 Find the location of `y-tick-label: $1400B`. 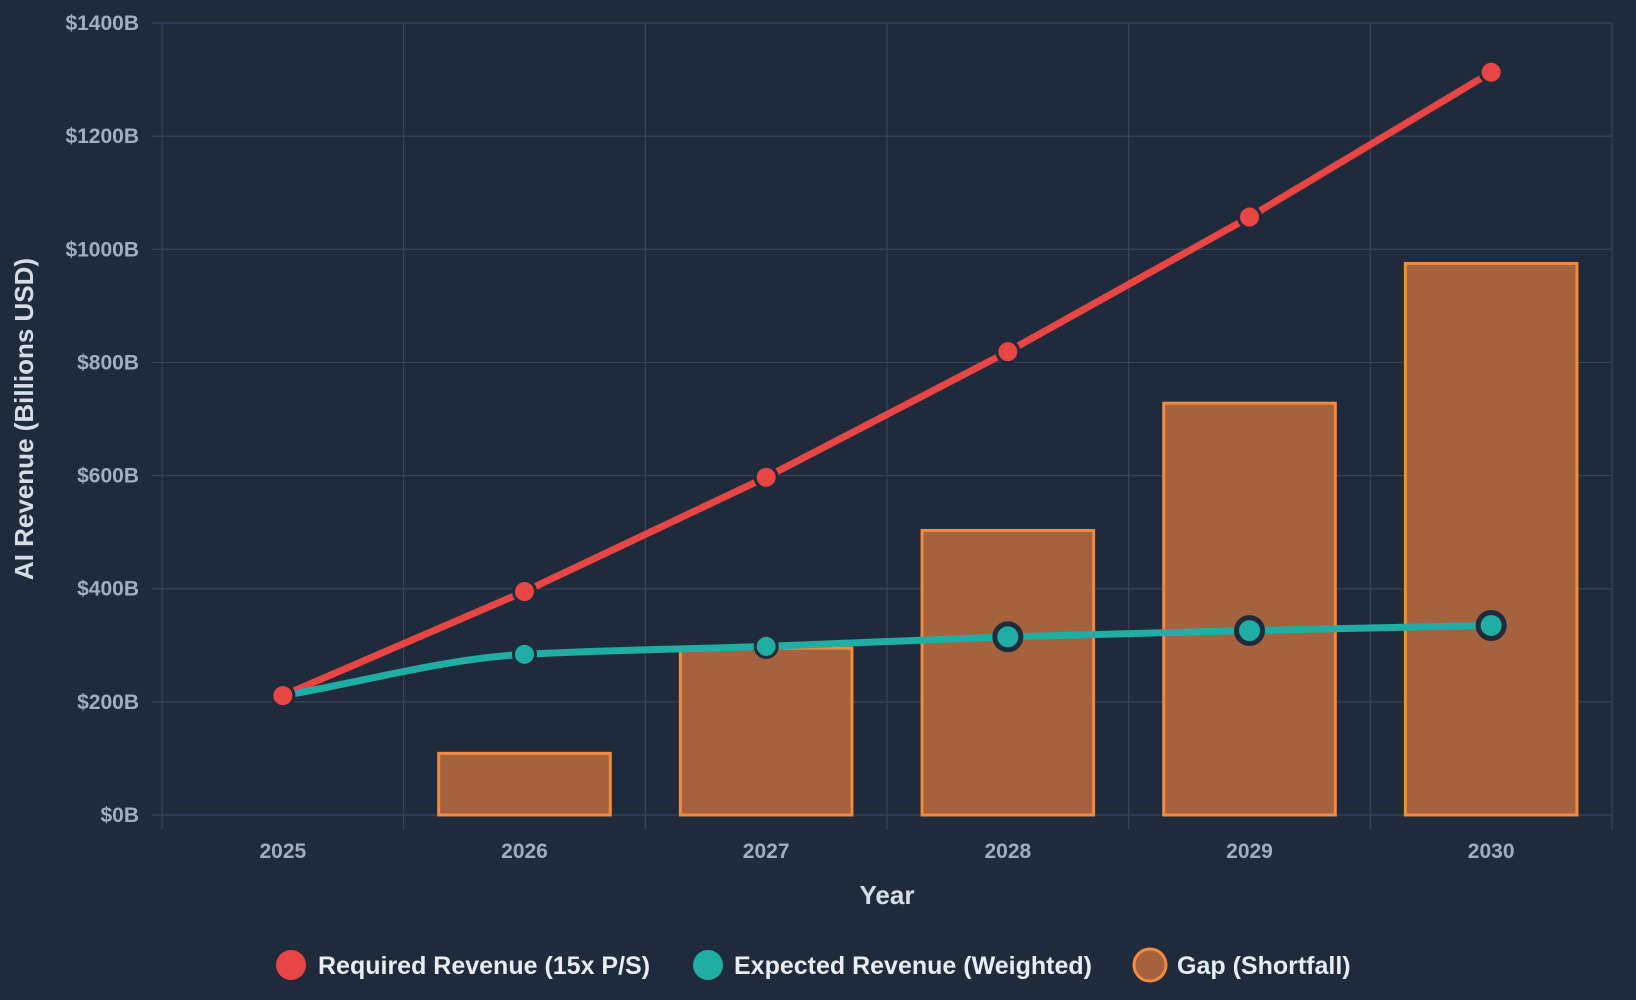

y-tick-label: $1400B is located at coordinates (102, 23).